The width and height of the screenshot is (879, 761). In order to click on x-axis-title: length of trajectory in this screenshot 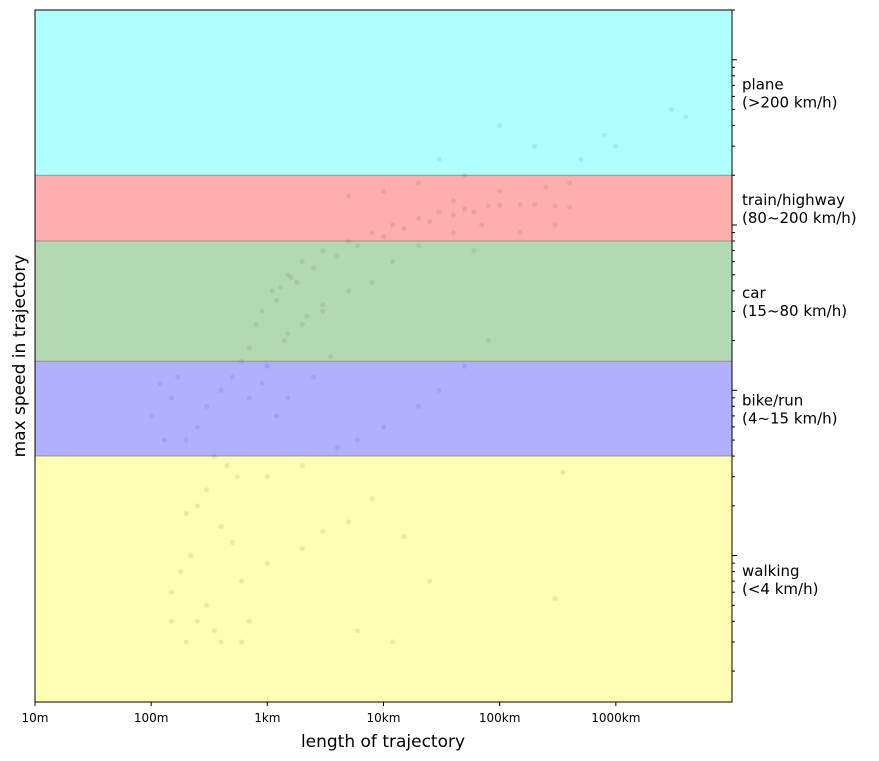, I will do `click(383, 742)`.